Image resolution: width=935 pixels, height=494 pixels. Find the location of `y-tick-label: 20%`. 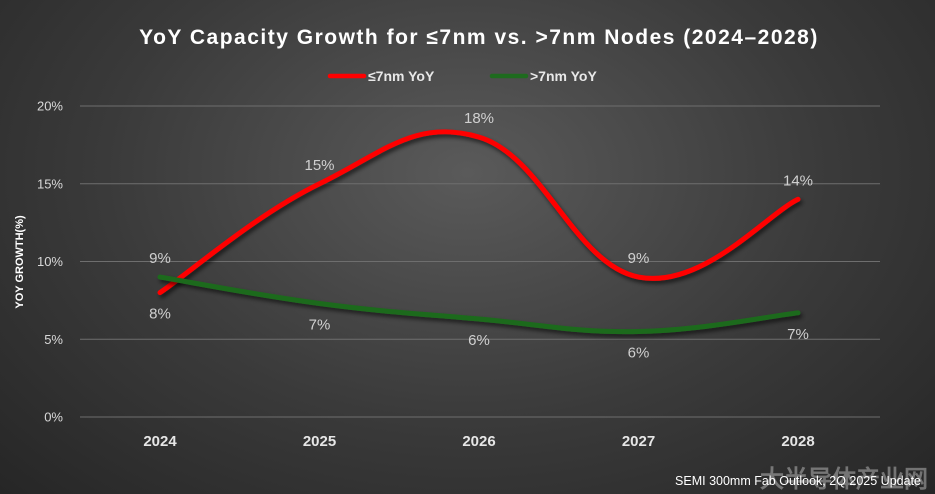

y-tick-label: 20% is located at coordinates (50, 106).